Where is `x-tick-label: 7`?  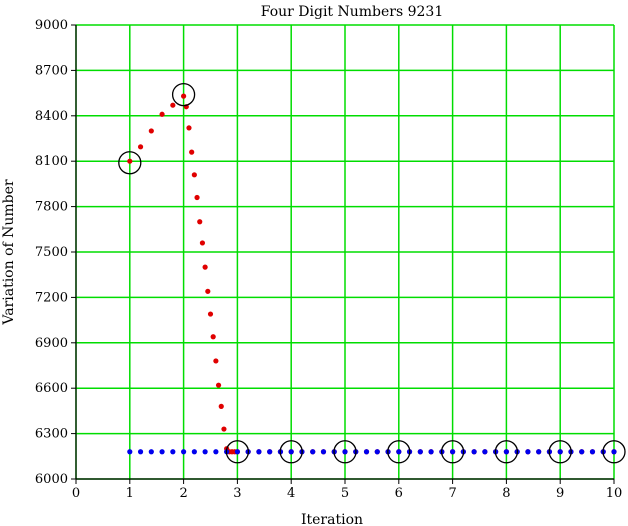
x-tick-label: 7 is located at coordinates (452, 493).